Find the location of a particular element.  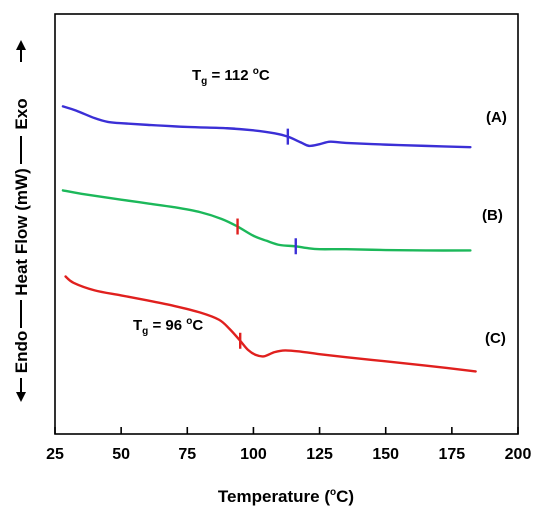

tg-annotation-c-base: T is located at coordinates (137, 325).